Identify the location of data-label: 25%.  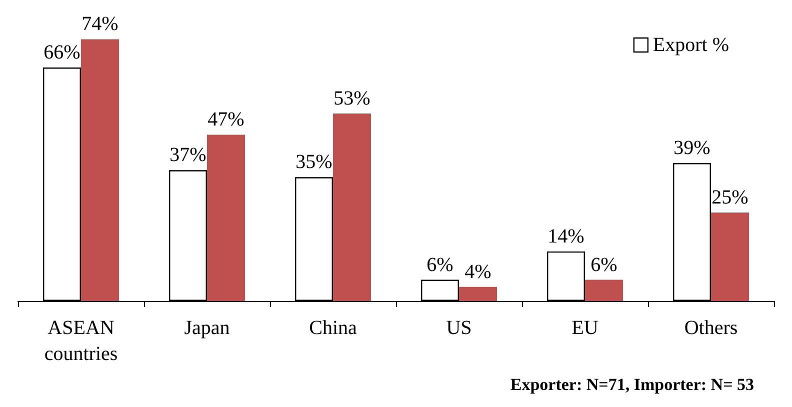
(730, 197).